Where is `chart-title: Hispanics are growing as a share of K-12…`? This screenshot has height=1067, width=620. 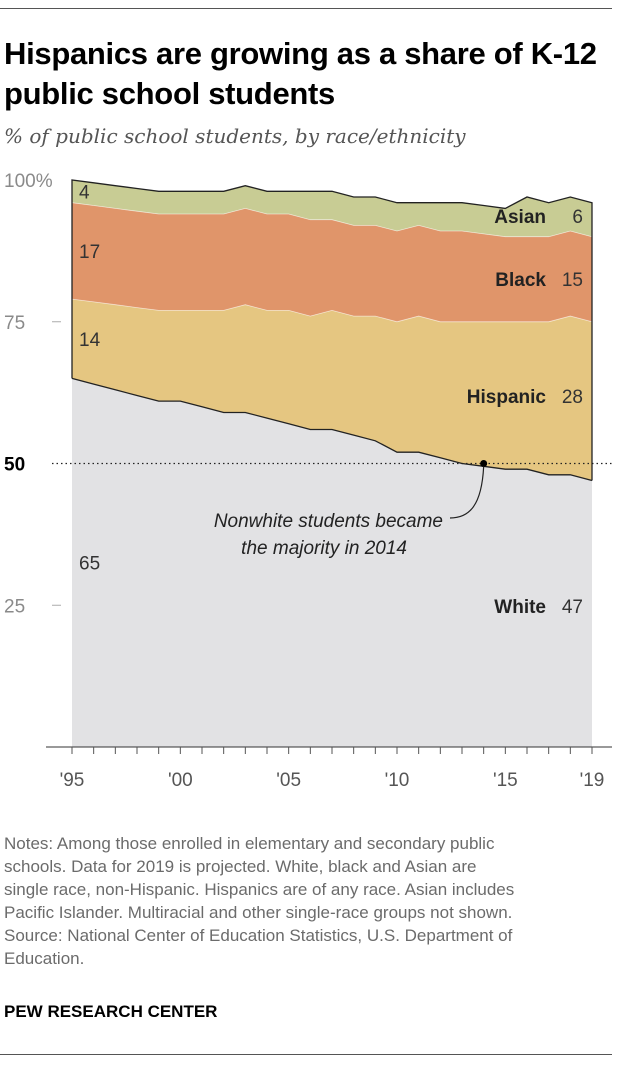
chart-title: Hispanics are growing as a share of K-12… is located at coordinates (300, 73).